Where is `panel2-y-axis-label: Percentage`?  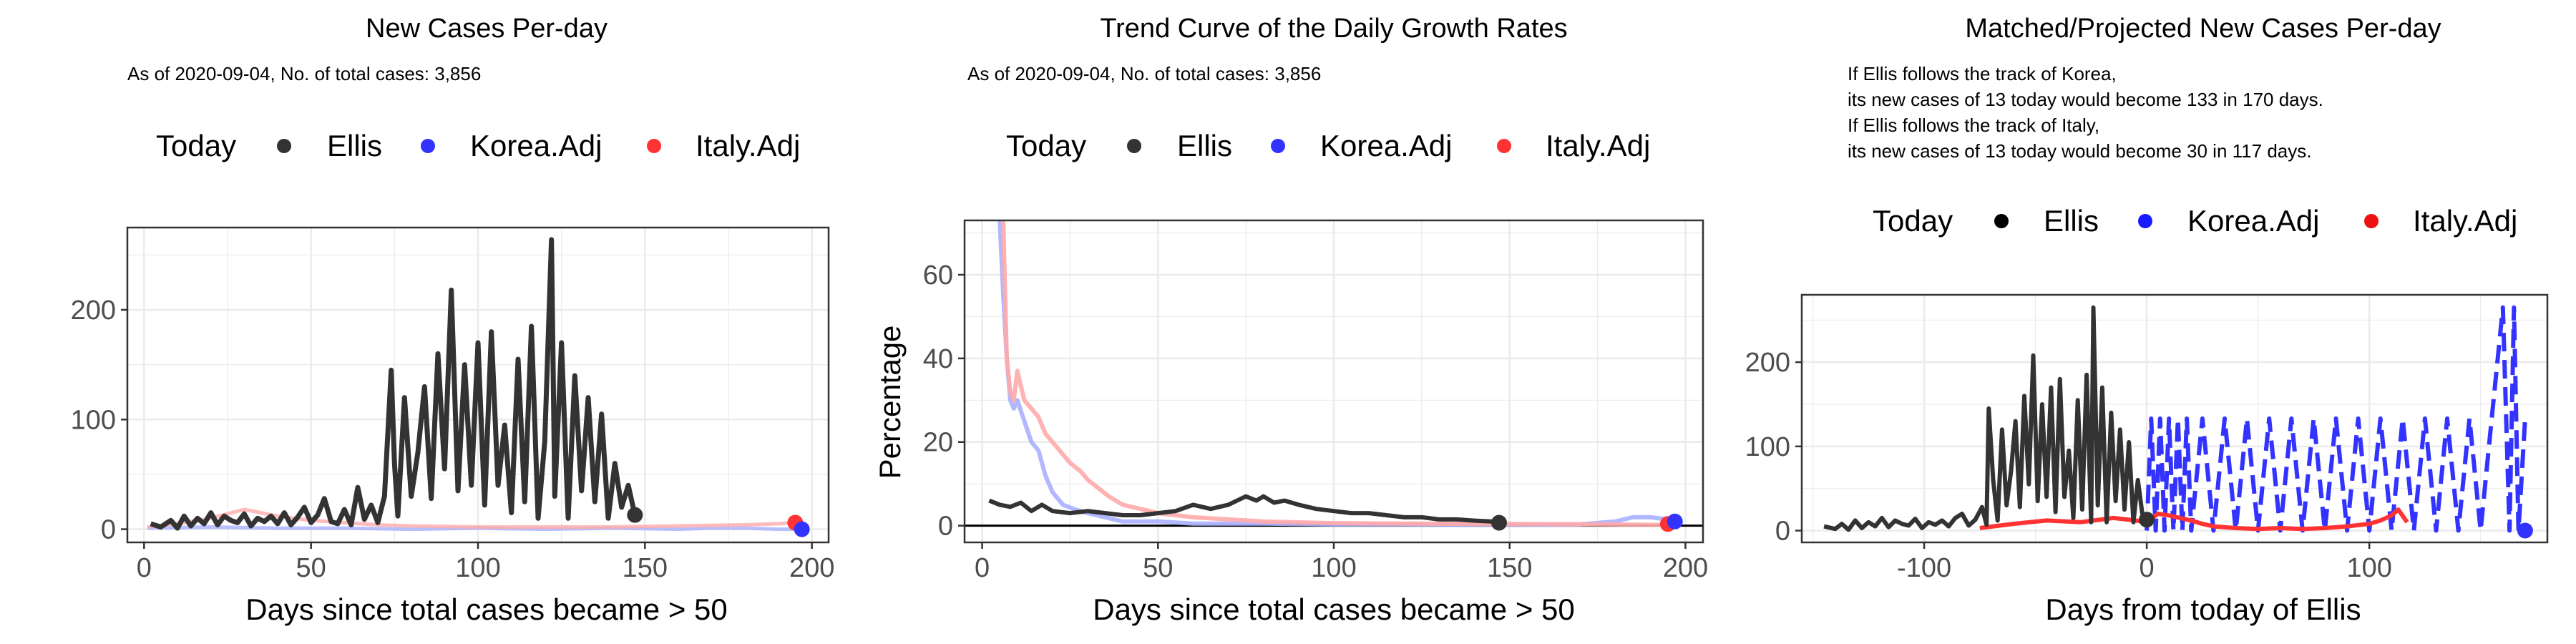 panel2-y-axis-label: Percentage is located at coordinates (890, 402).